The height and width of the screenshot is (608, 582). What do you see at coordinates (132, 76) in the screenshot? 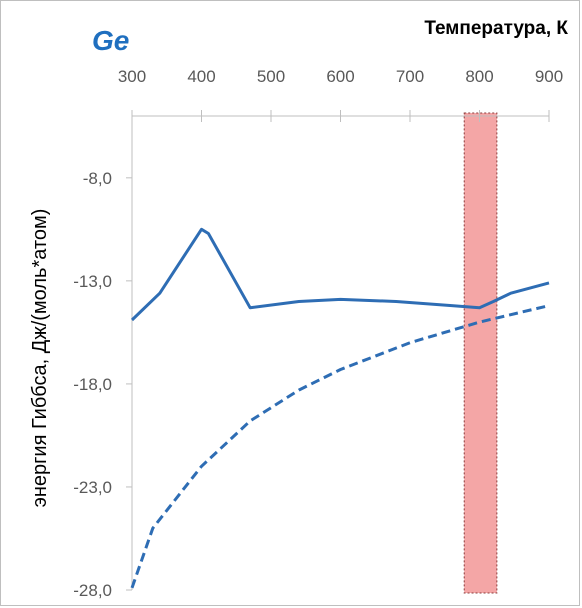
I see `x-tick-label: 300` at bounding box center [132, 76].